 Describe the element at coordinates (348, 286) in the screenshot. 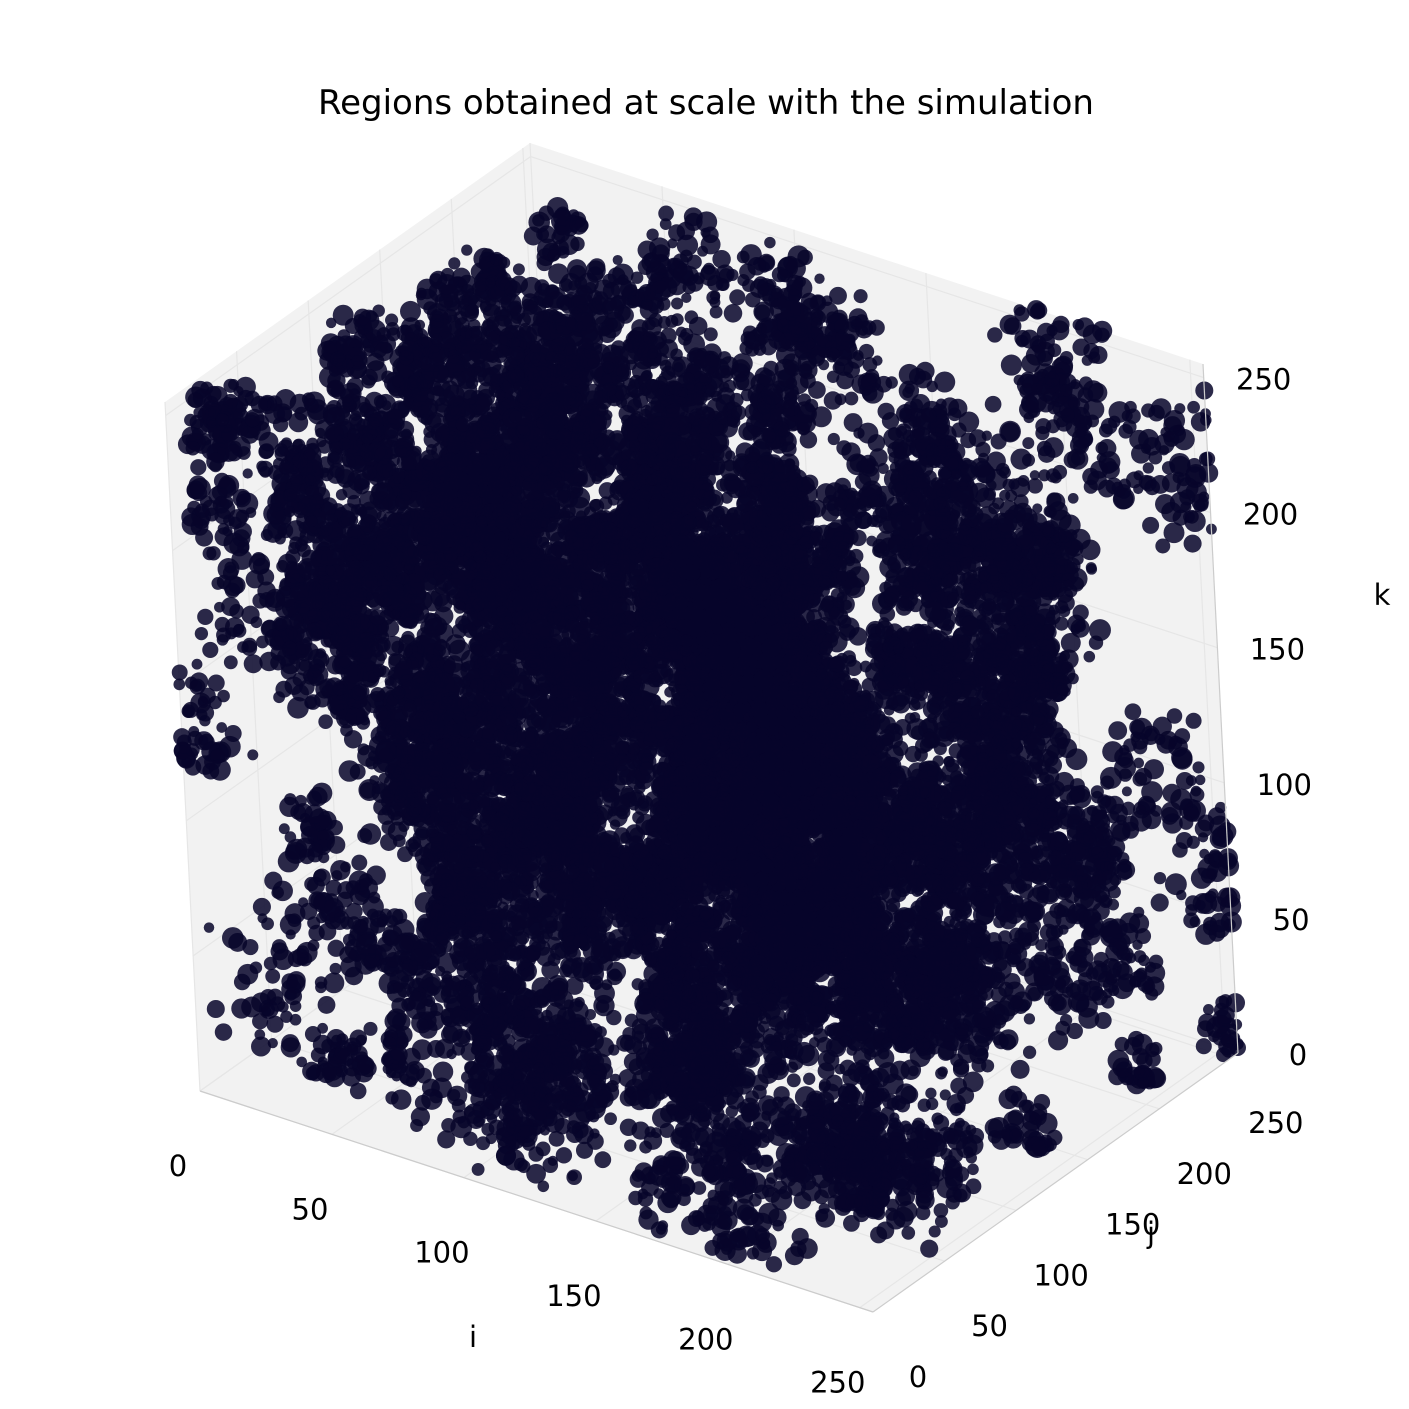

I see `grid-z-left` at that location.